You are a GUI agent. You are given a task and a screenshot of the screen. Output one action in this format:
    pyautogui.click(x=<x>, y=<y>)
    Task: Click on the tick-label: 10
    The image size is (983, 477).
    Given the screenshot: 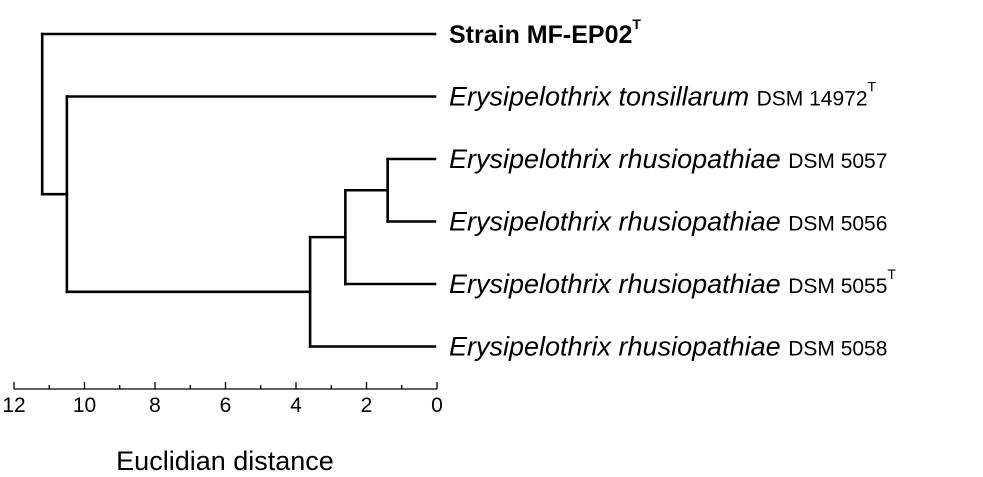 What is the action you would take?
    pyautogui.click(x=84, y=405)
    